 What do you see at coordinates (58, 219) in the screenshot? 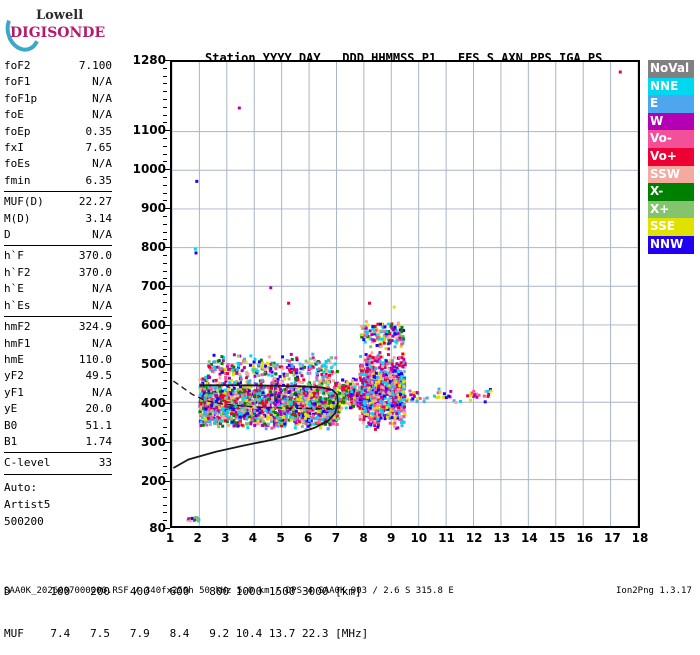
I see `param-row-MD: M(D) 3.14` at bounding box center [58, 219].